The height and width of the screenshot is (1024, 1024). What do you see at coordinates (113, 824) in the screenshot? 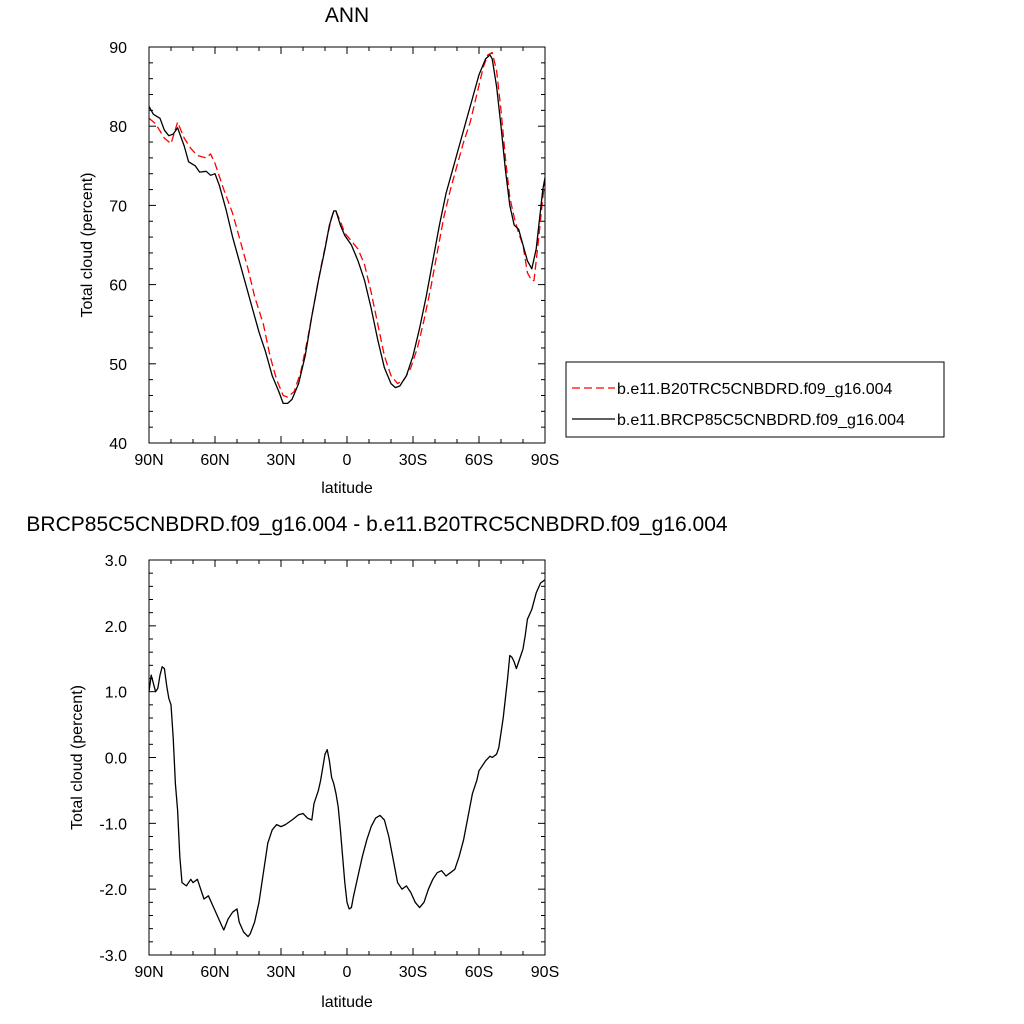
I see `y-tick-label: -1.0` at bounding box center [113, 824].